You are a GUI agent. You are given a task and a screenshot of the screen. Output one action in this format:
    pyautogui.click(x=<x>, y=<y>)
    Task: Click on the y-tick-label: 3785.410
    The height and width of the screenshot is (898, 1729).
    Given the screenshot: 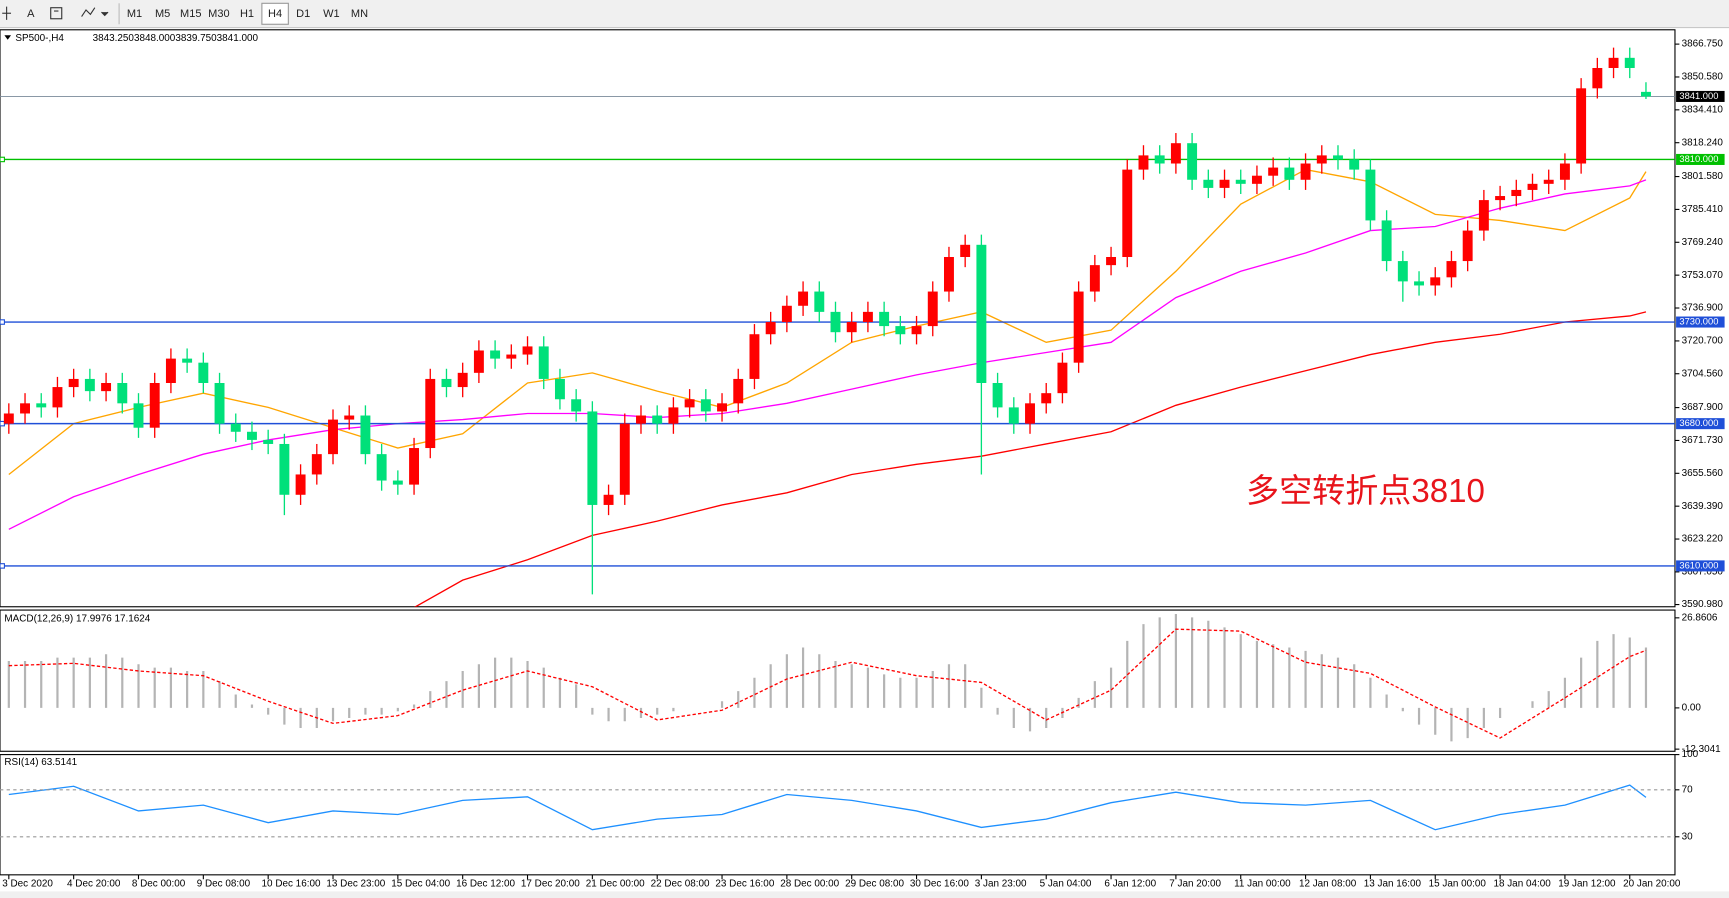 What is the action you would take?
    pyautogui.click(x=1703, y=209)
    